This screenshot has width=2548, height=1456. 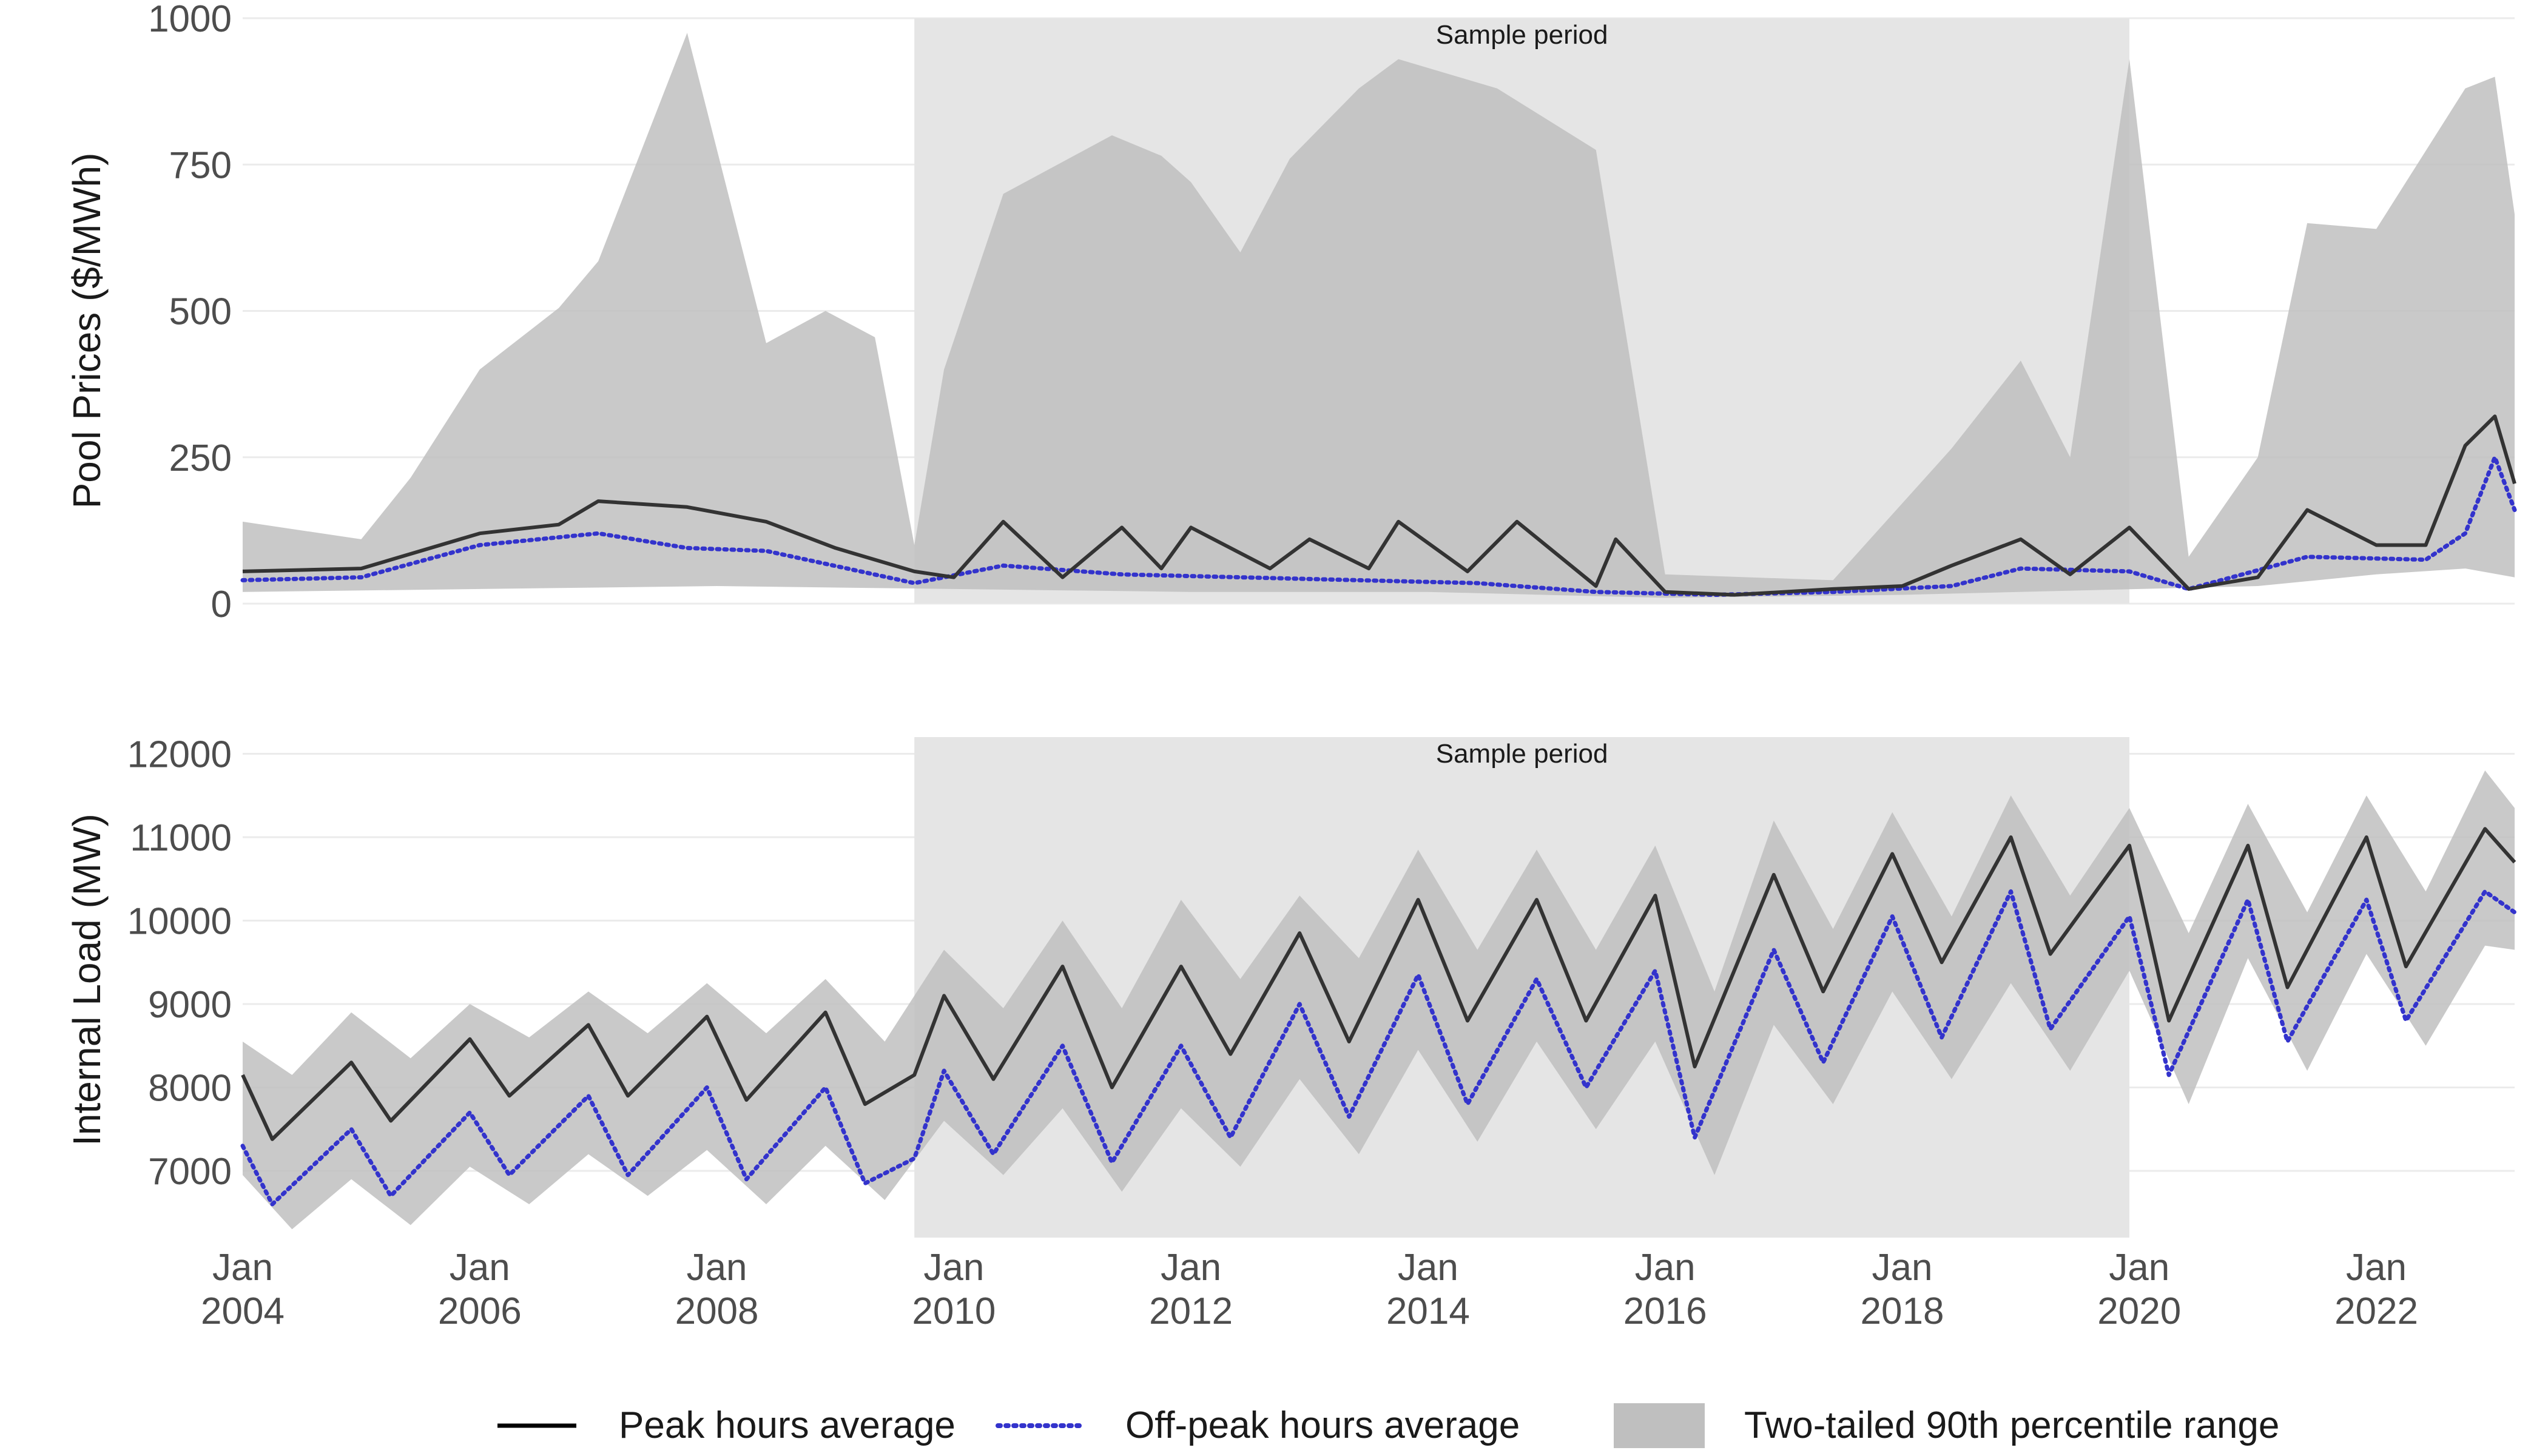 What do you see at coordinates (190, 1089) in the screenshot?
I see `y-tick-label: 8000` at bounding box center [190, 1089].